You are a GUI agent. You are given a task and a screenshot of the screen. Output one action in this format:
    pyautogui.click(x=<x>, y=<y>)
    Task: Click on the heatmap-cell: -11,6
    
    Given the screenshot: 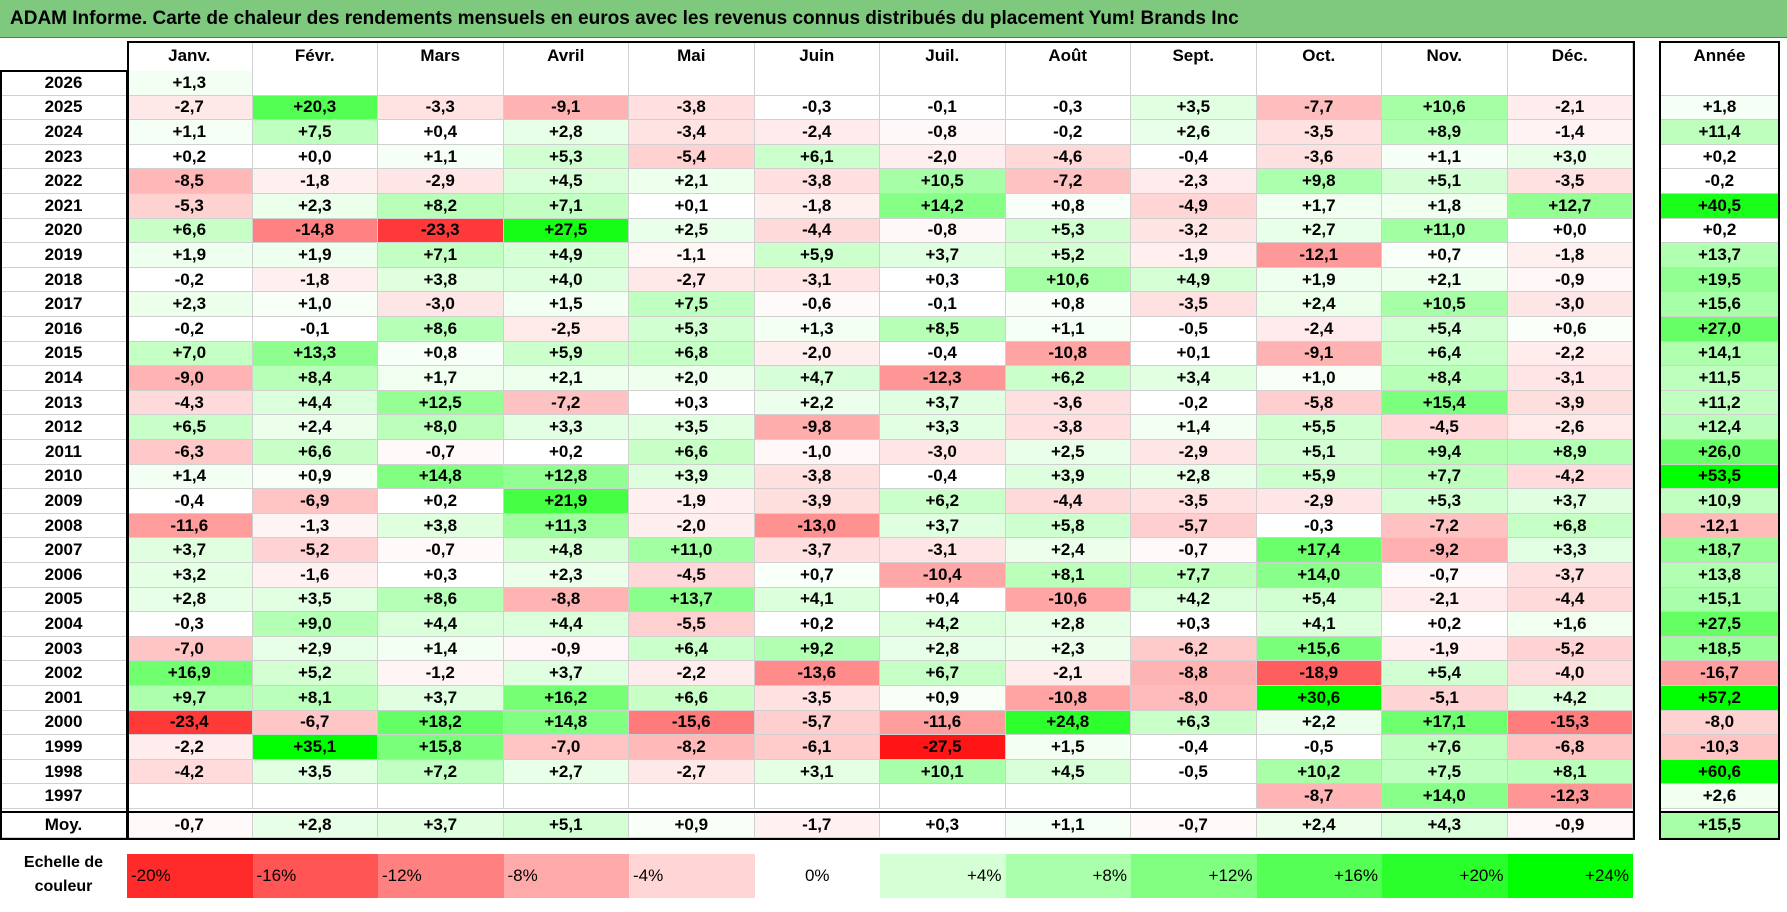 What is the action you would take?
    pyautogui.click(x=190, y=526)
    